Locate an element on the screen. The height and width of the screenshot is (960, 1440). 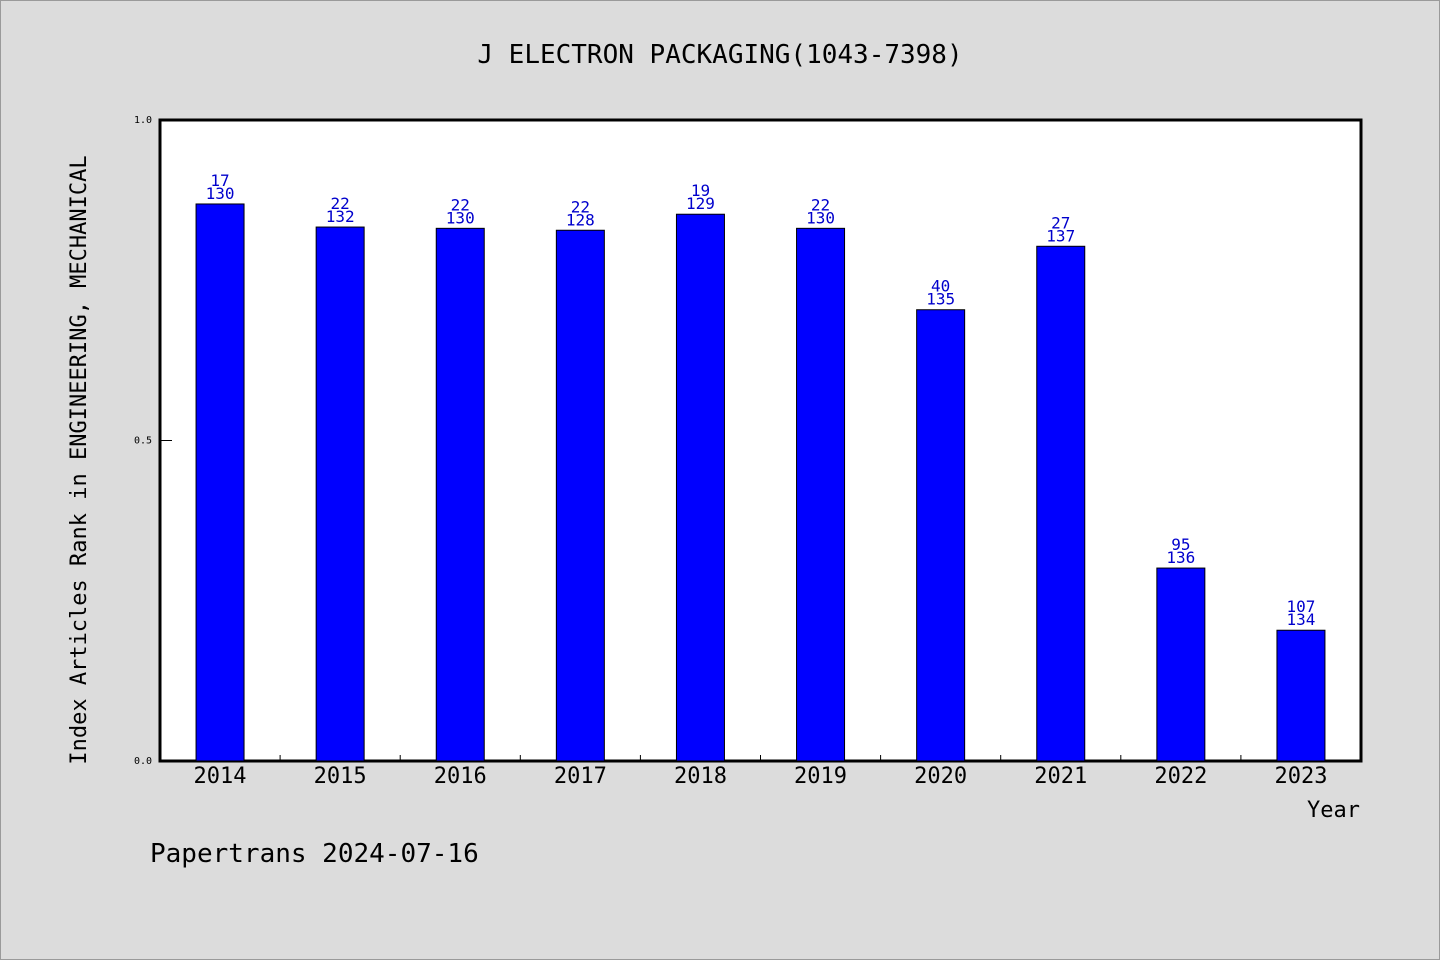
x-tick-label: 2020 is located at coordinates (940, 776).